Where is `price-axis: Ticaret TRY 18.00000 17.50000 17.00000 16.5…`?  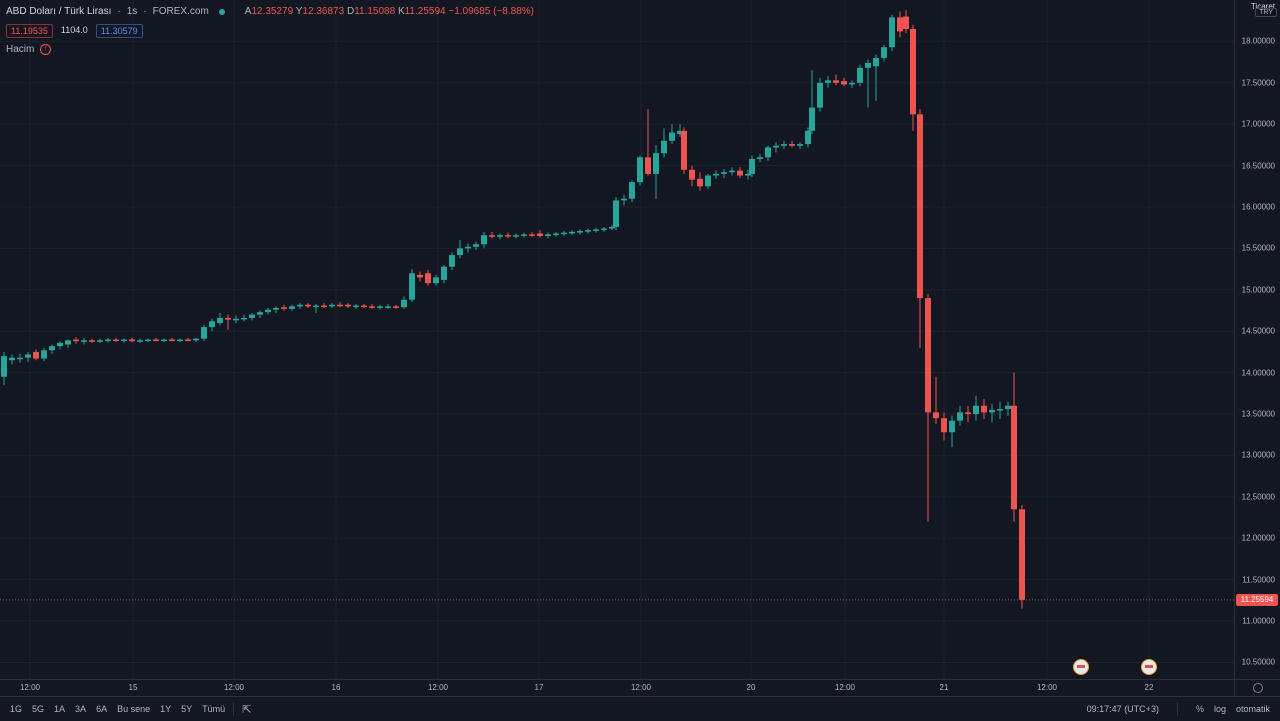 price-axis: Ticaret TRY 18.00000 17.50000 17.00000 16.5… is located at coordinates (1257, 339).